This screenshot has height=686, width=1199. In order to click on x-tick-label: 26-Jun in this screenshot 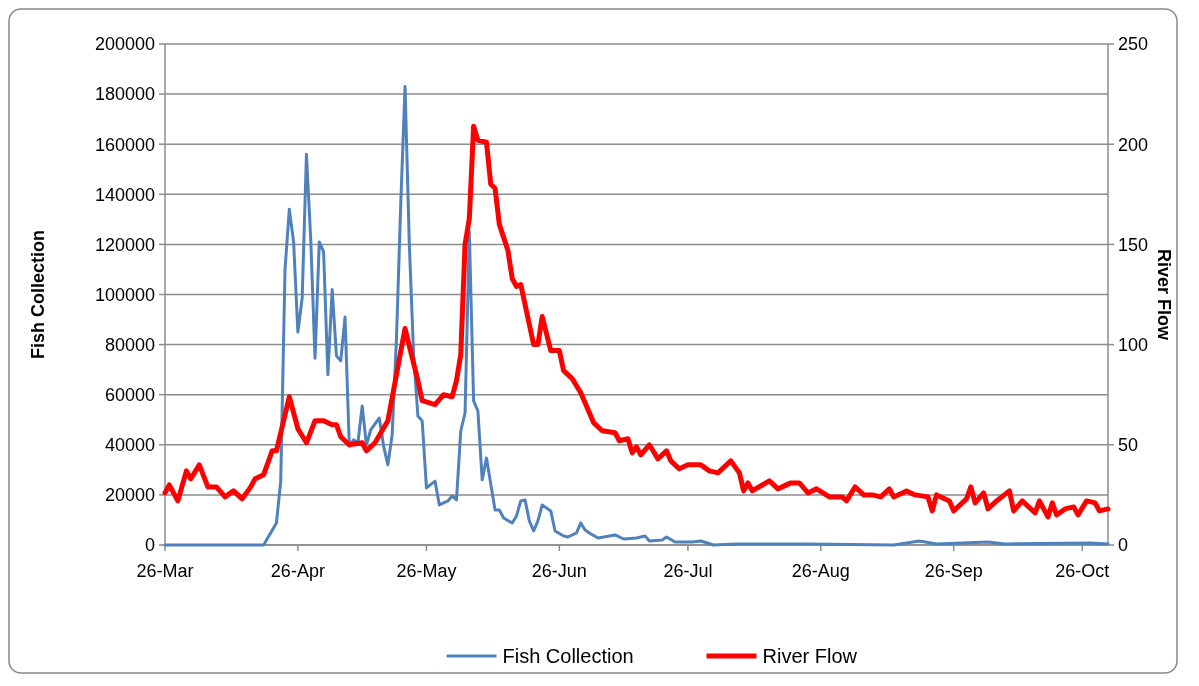, I will do `click(559, 571)`.